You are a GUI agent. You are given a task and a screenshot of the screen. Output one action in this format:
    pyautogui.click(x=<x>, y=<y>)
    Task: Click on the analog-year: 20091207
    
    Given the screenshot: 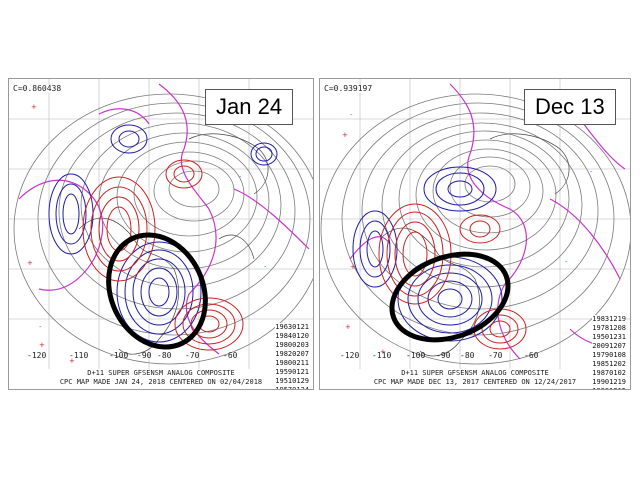 What is the action you would take?
    pyautogui.click(x=609, y=346)
    